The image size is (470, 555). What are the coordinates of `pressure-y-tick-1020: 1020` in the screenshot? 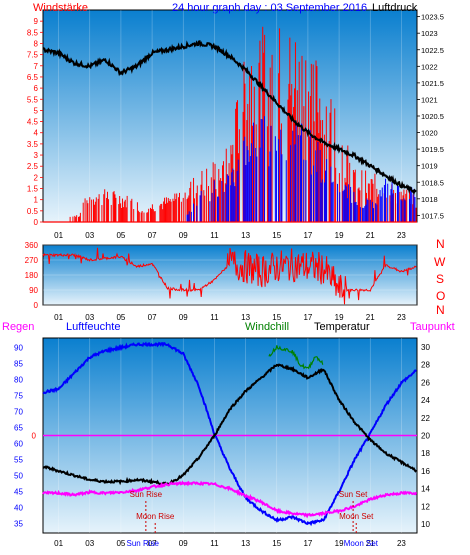 It's located at (429, 133).